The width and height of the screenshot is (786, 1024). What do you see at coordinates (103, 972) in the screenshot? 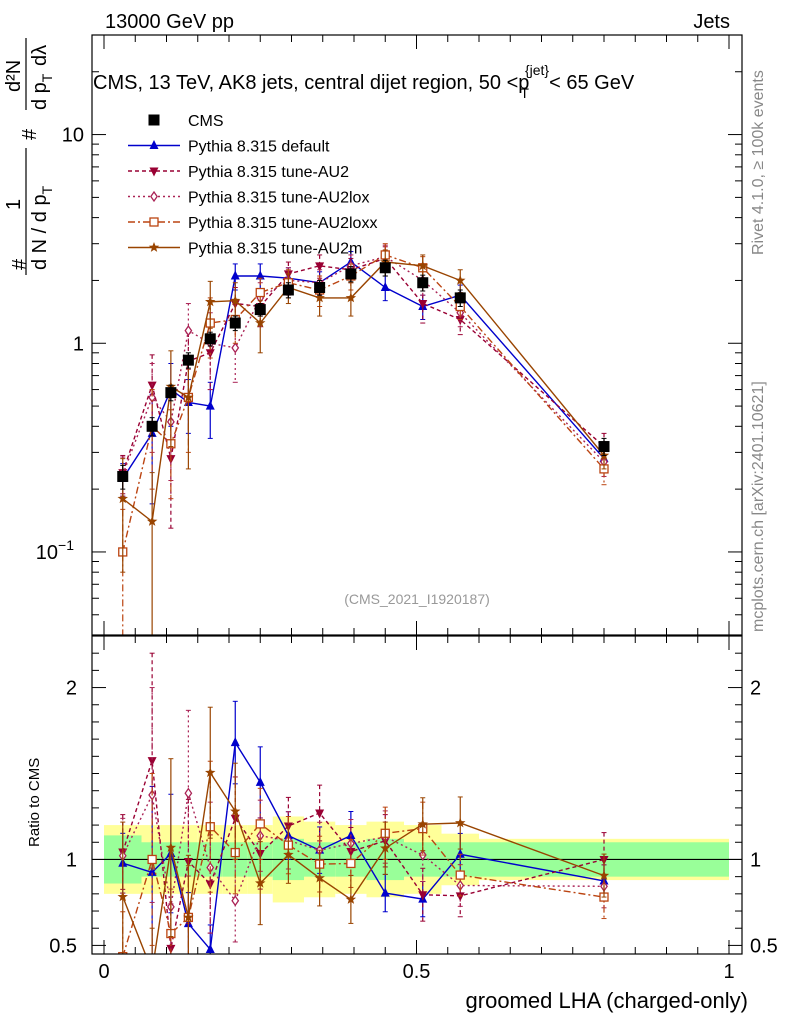
I see `x-tick-label-0: 0` at bounding box center [103, 972].